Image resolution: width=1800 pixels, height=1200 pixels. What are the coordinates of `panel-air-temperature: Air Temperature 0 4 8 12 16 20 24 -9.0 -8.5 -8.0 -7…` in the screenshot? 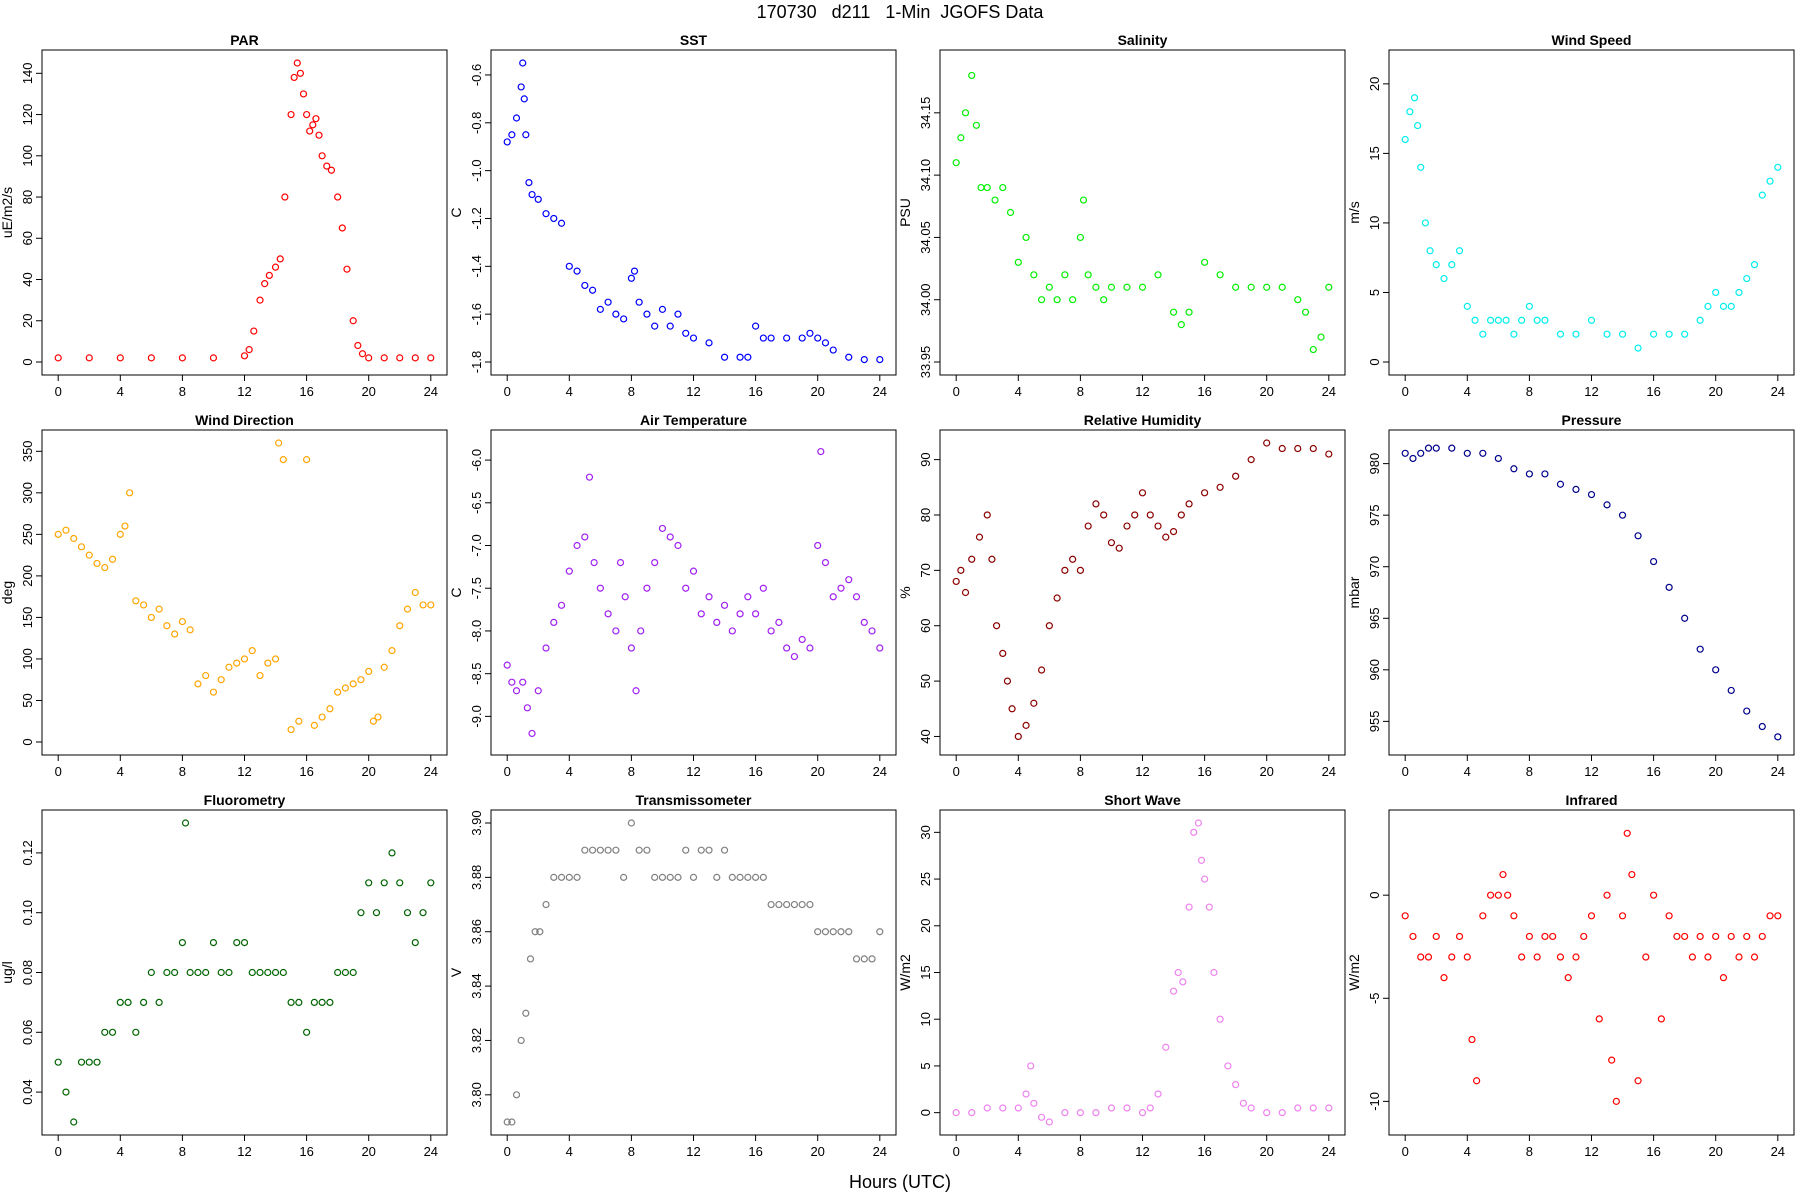 It's located at (672, 595).